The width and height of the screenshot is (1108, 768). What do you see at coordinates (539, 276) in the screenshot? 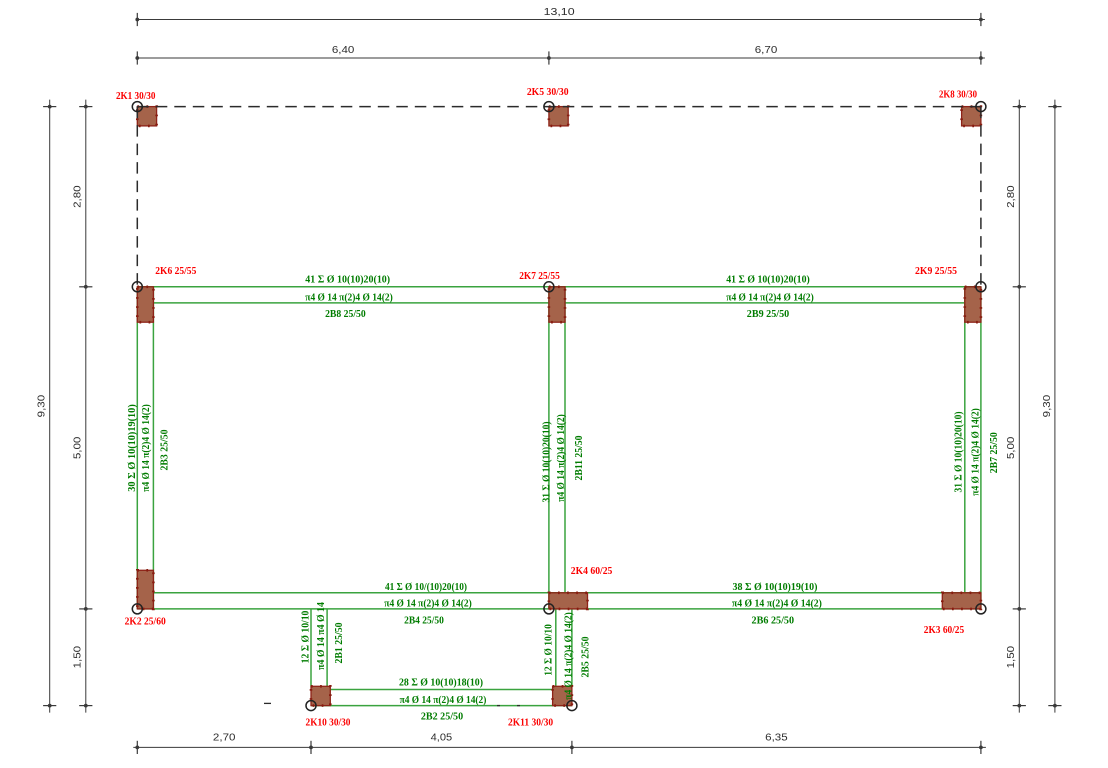
I see `svg-text: 2K7 25/55` at bounding box center [539, 276].